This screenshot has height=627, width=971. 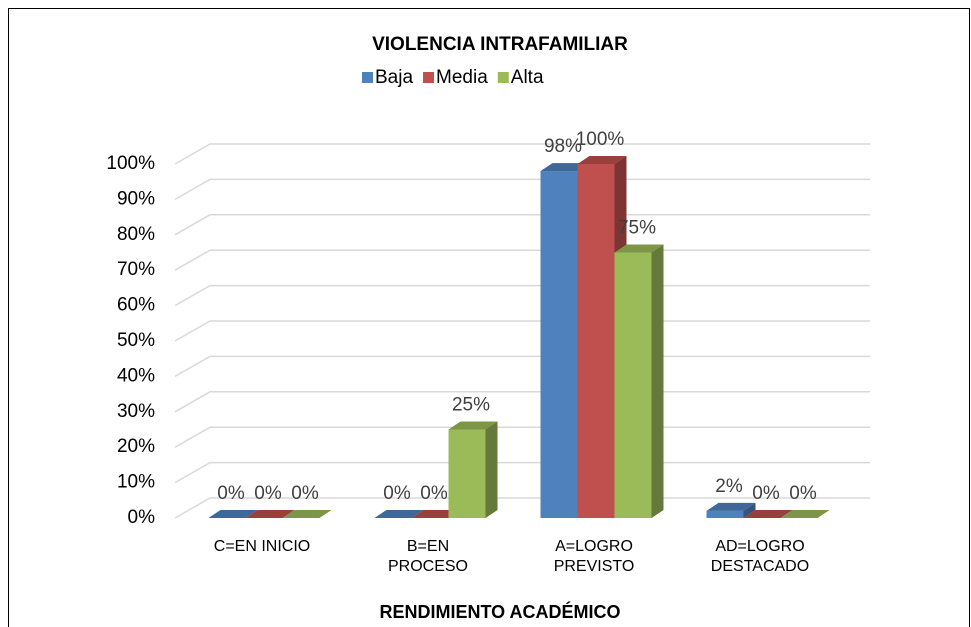 I want to click on y-tick-label: 90%, so click(x=136, y=198).